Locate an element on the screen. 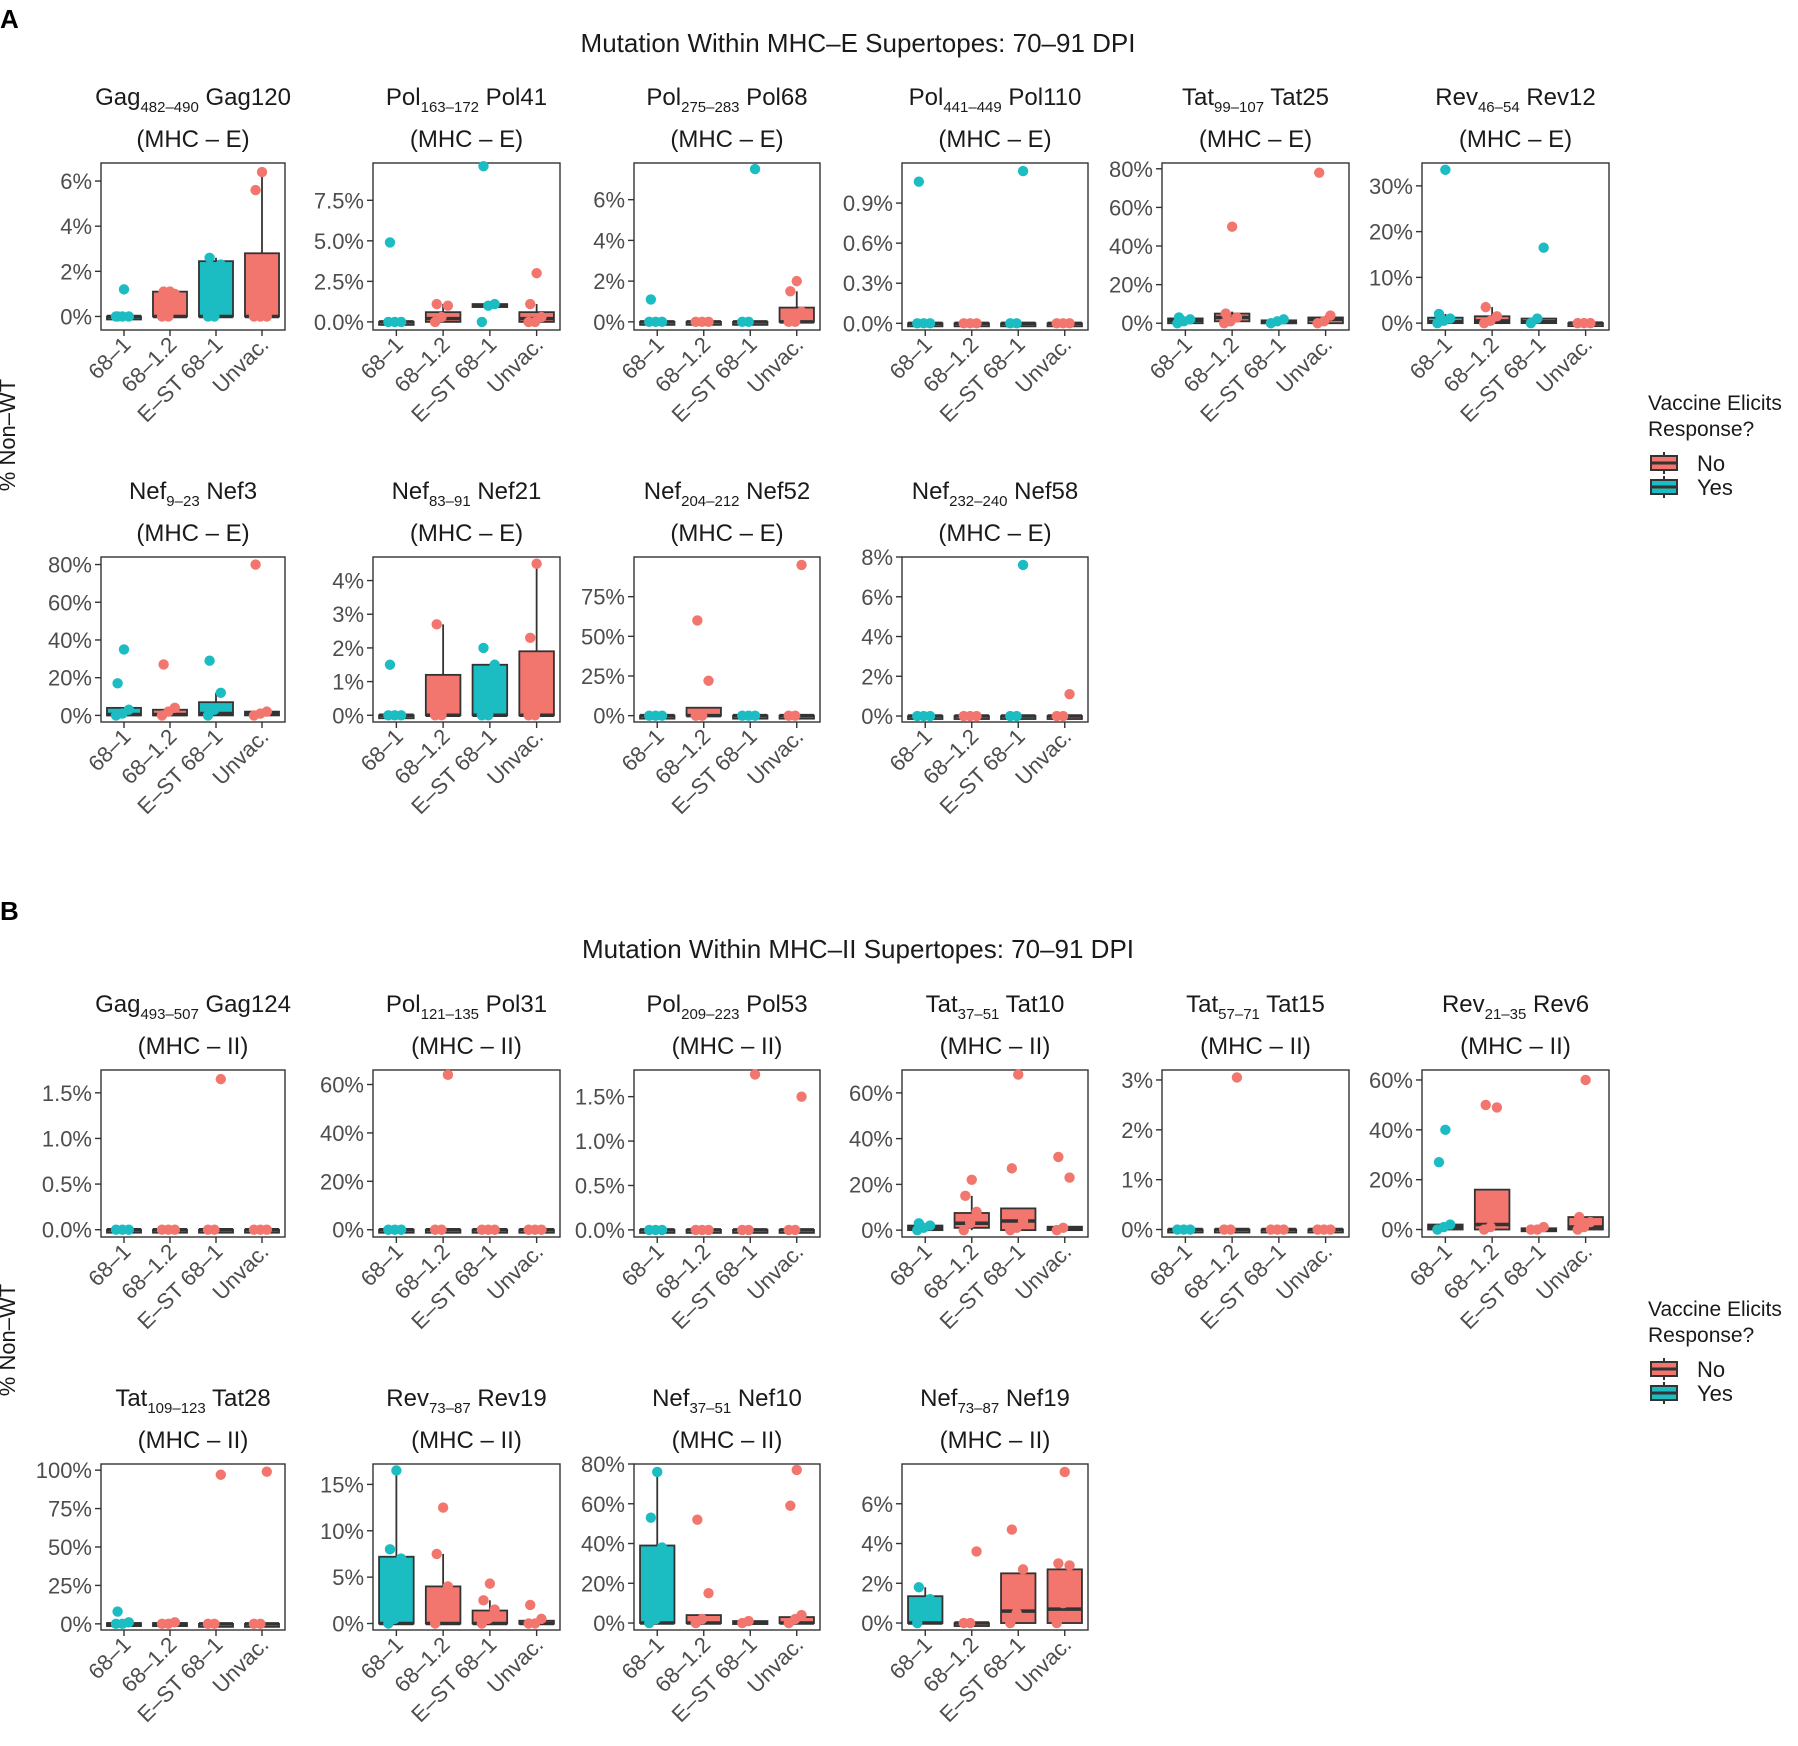  y-tick-label: 6% is located at coordinates (877, 1504).